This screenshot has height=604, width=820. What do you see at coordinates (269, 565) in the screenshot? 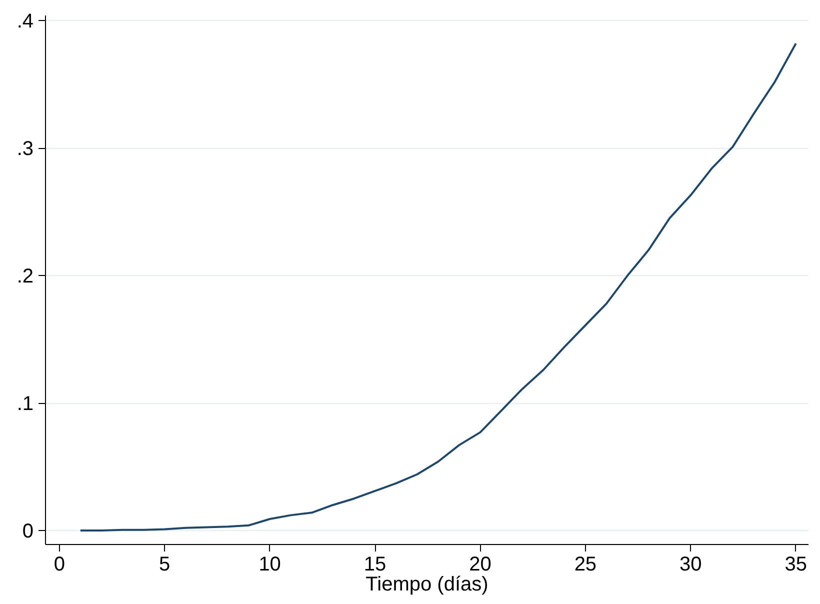
I see `x-tick-label: 10` at bounding box center [269, 565].